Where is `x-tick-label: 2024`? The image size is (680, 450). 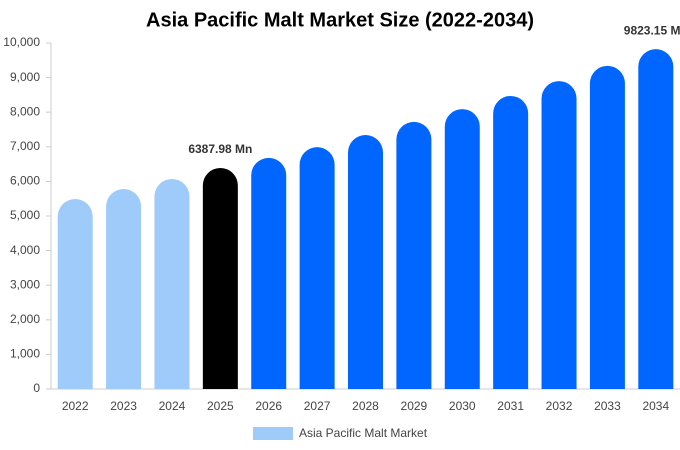
x-tick-label: 2024 is located at coordinates (172, 406).